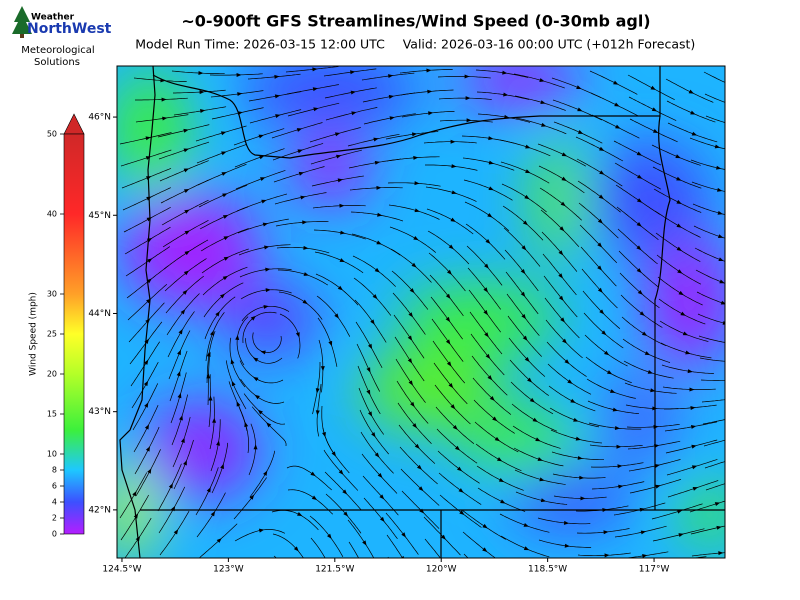 The width and height of the screenshot is (800, 600). What do you see at coordinates (54, 518) in the screenshot?
I see `colorbar-tick-label: 2` at bounding box center [54, 518].